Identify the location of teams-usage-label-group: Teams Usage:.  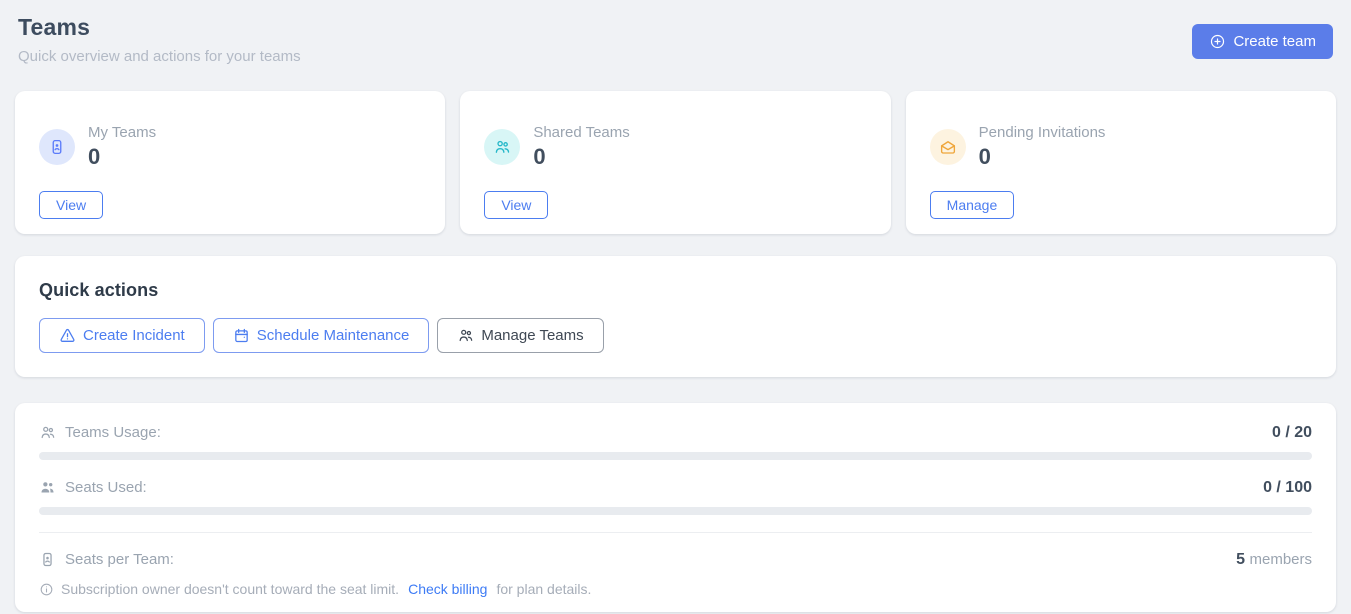
(100, 432).